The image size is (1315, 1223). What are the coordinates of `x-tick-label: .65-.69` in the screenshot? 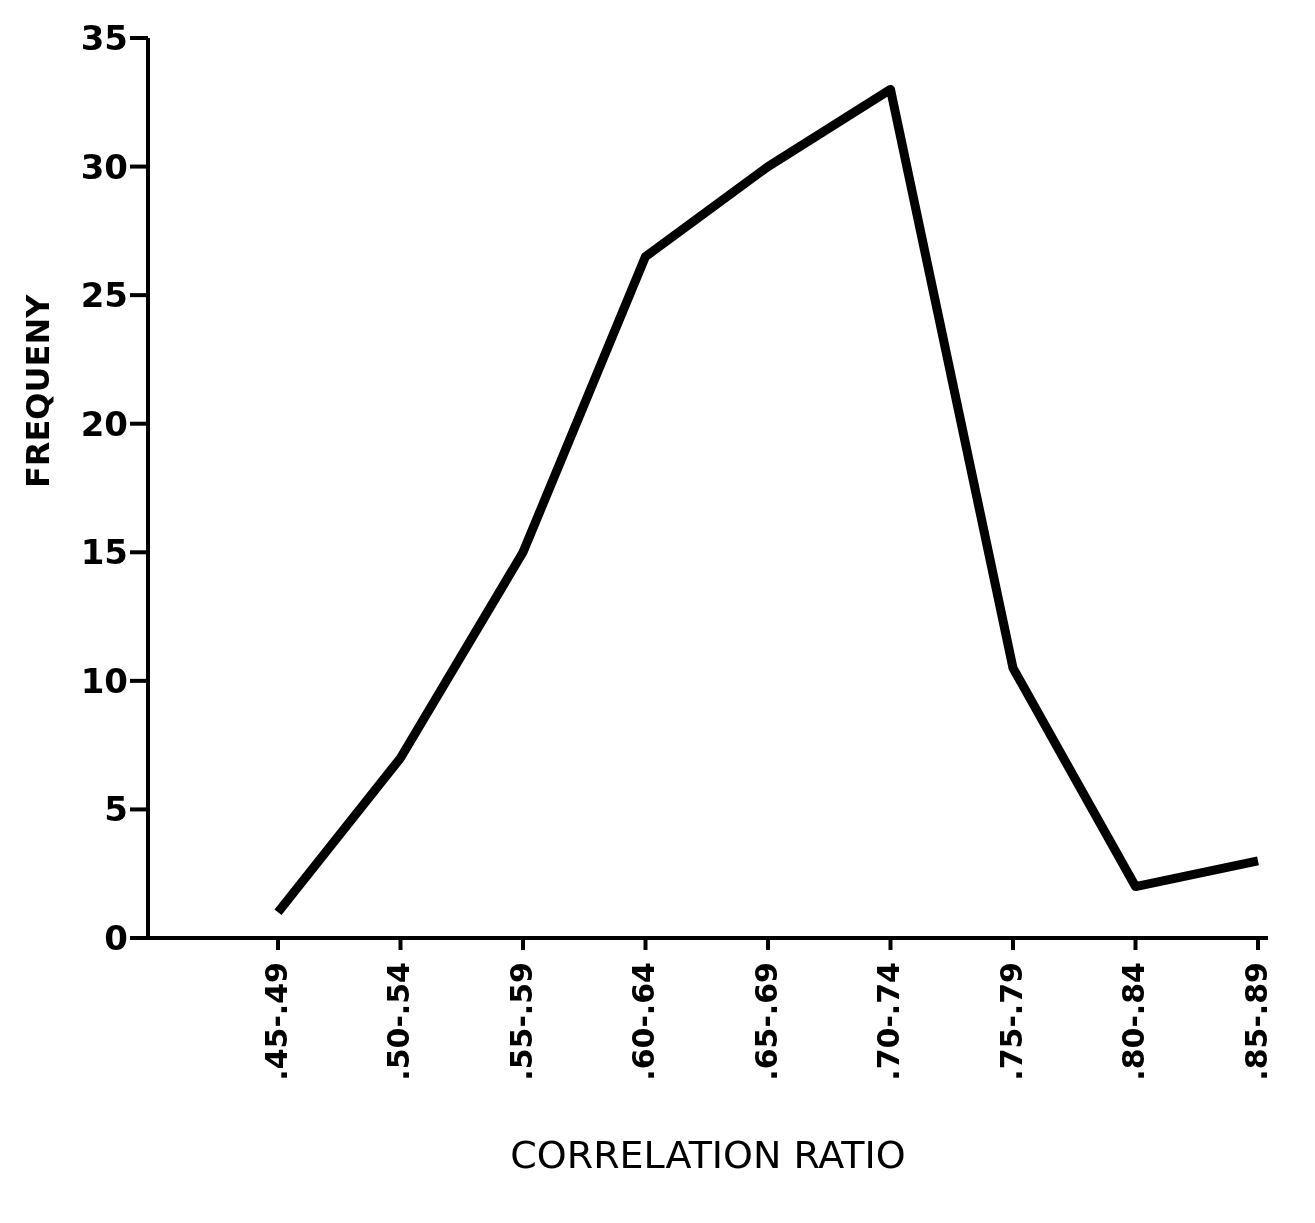 It's located at (766, 1021).